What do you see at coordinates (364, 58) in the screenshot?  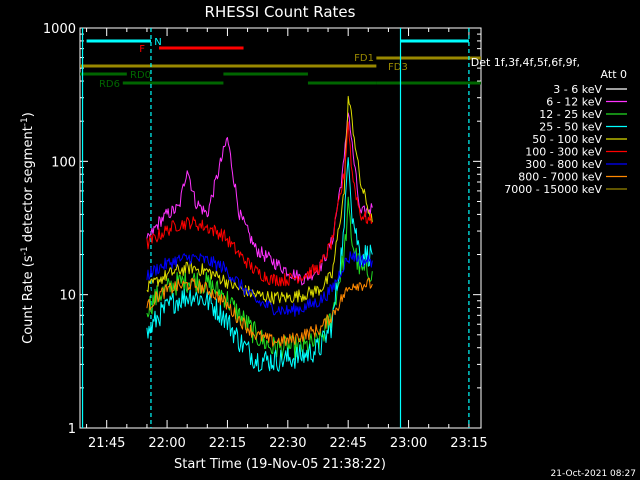 I see `status-bar-label: FD1` at bounding box center [364, 58].